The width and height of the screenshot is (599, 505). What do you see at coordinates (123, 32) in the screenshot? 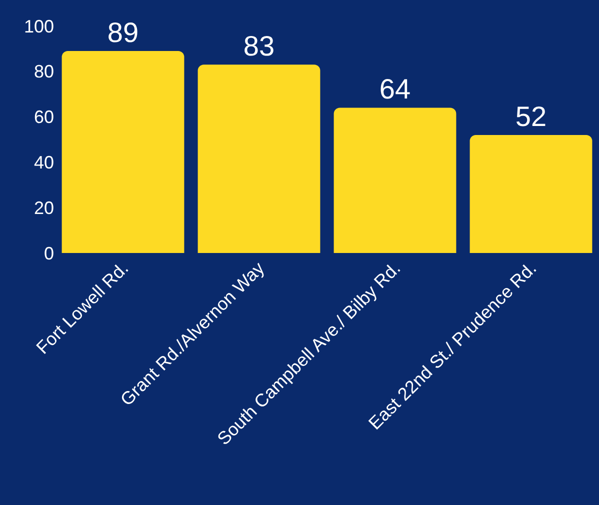
I see `data-label: 89` at bounding box center [123, 32].